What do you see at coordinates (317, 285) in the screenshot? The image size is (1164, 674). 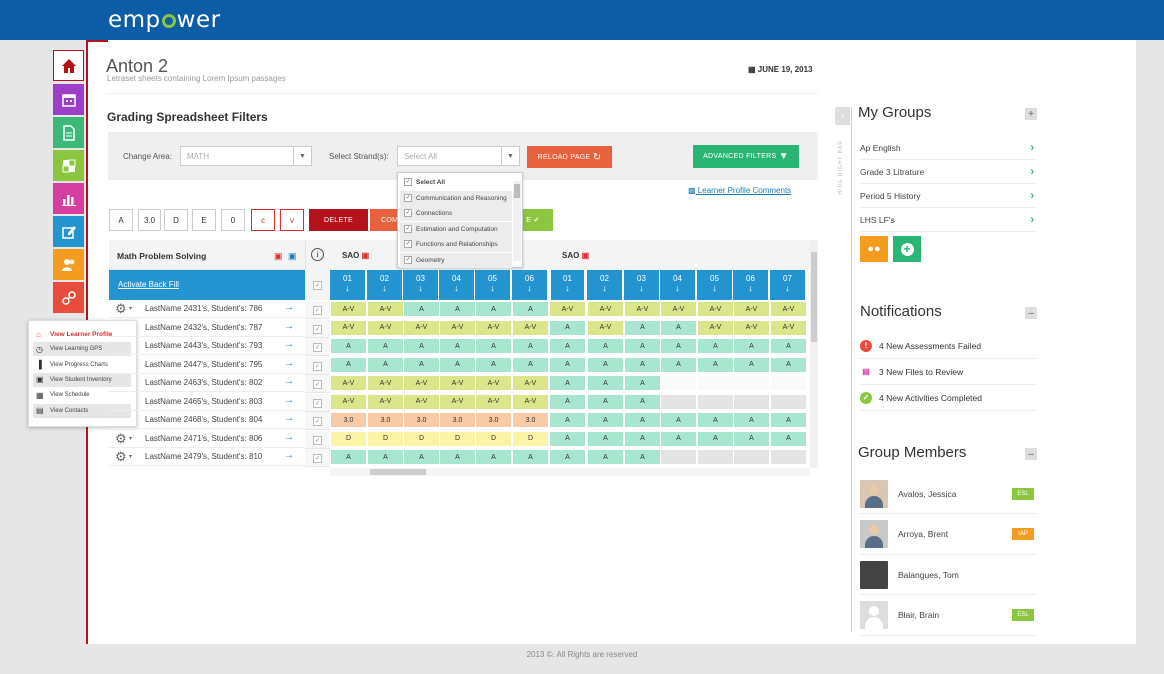 I see `select-all-checkbox: ✓` at bounding box center [317, 285].